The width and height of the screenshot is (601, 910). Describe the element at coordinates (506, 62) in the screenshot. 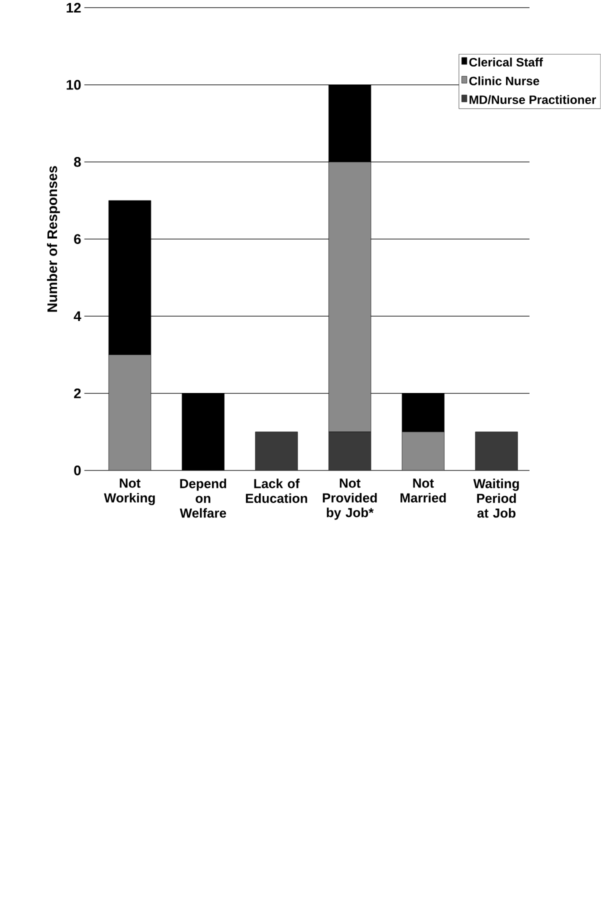

I see `legend-label: Clerical Staff` at that location.